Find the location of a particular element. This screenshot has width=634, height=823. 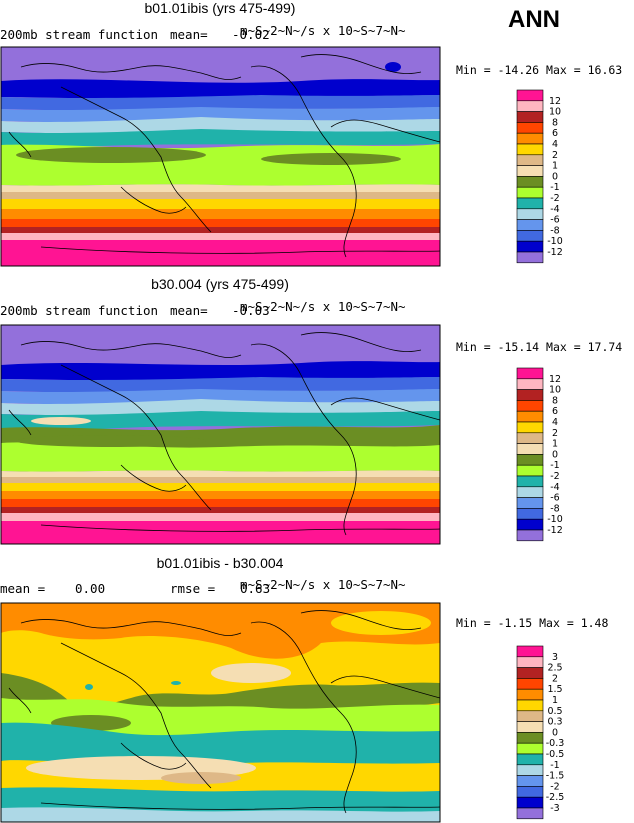

panel-3-rmse-value: 0.63 is located at coordinates (255, 588).